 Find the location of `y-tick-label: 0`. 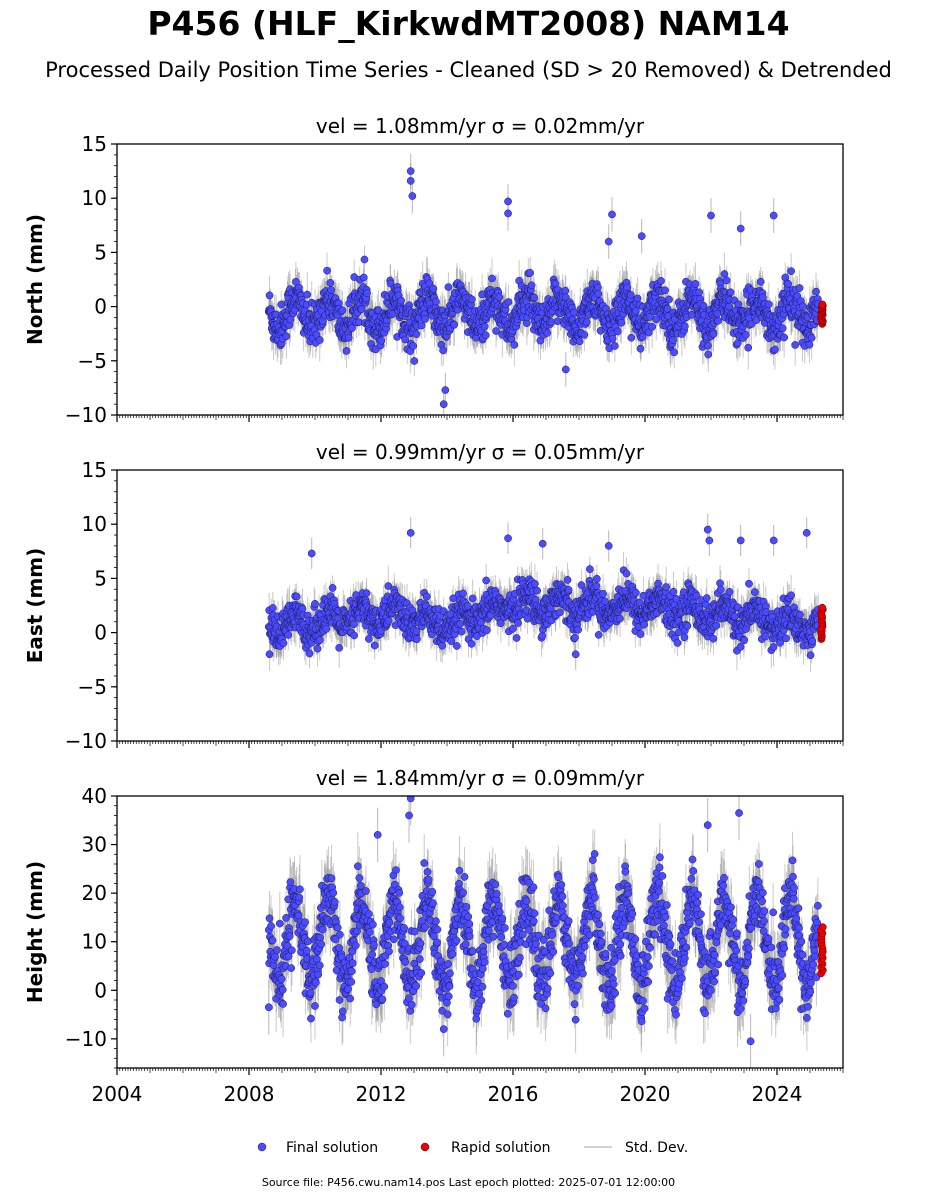

y-tick-label: 0 is located at coordinates (100, 307).